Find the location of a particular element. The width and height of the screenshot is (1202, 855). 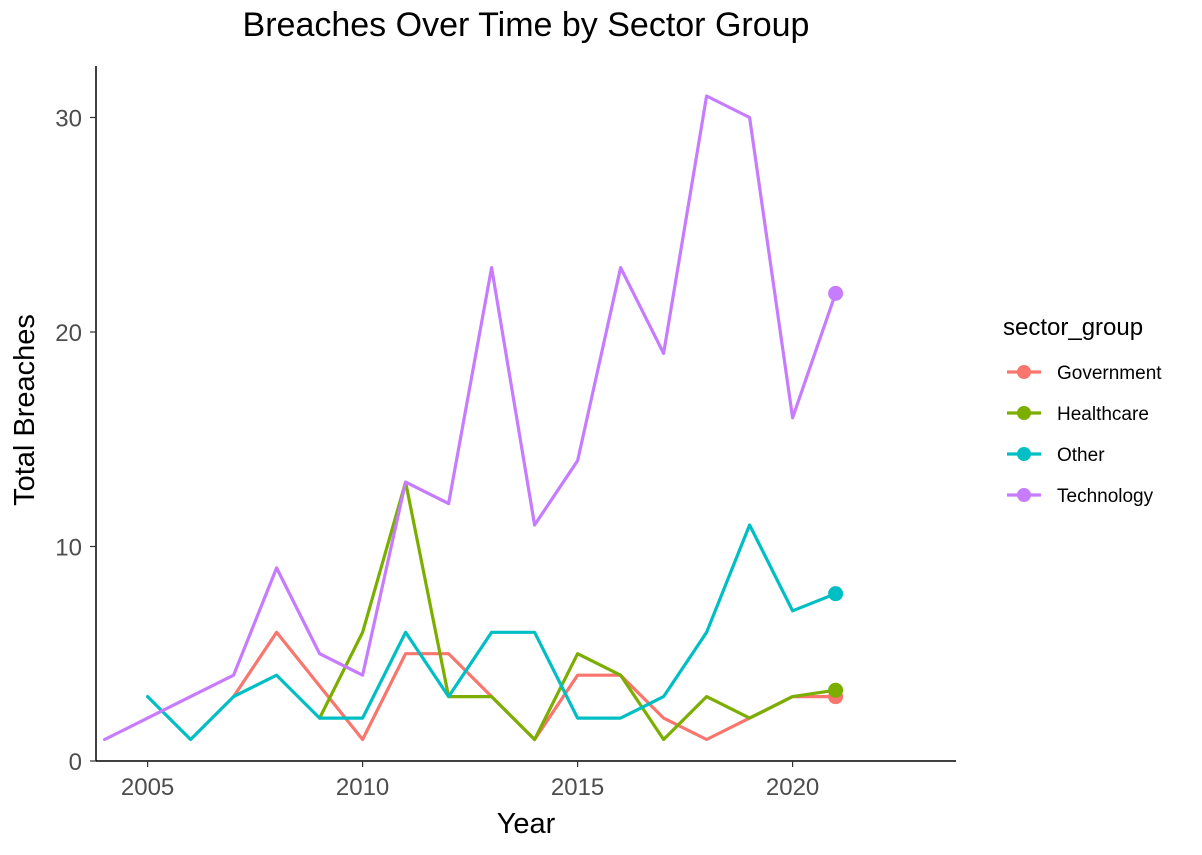

x-axis-ticks: 2005 2010 2015 2020 is located at coordinates (470, 781).